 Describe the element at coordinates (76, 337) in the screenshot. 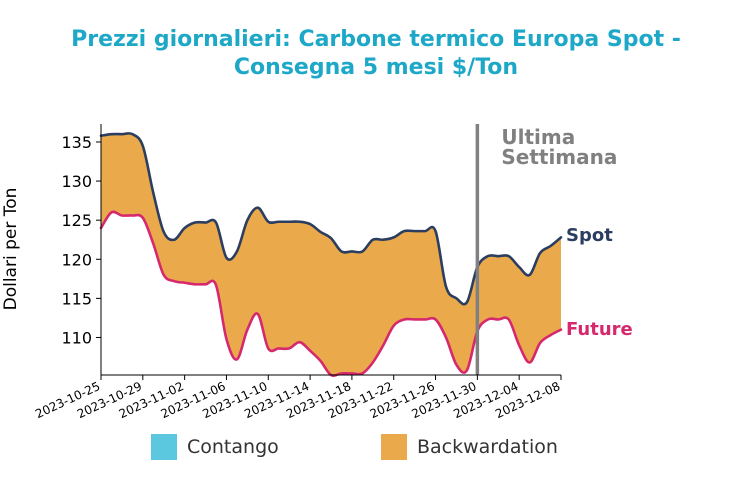

I see `y-tick-label: 110` at that location.